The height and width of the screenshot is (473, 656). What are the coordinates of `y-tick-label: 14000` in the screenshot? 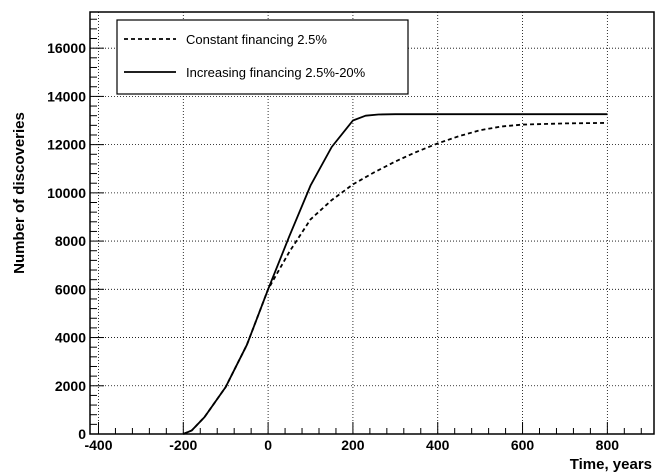 It's located at (66, 96).